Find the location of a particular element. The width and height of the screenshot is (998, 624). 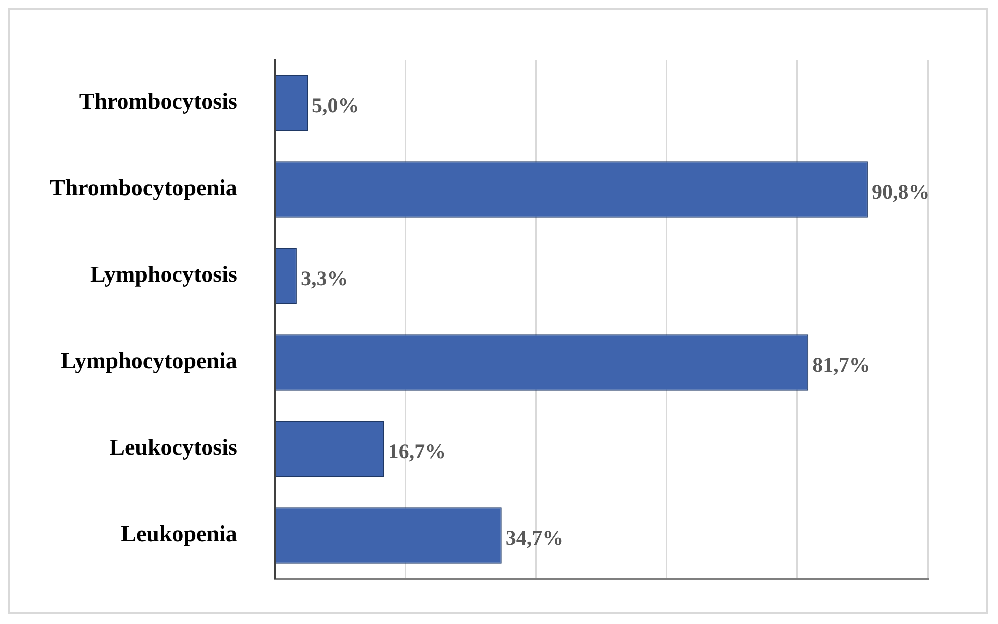

data-label: 5,0% is located at coordinates (336, 106).